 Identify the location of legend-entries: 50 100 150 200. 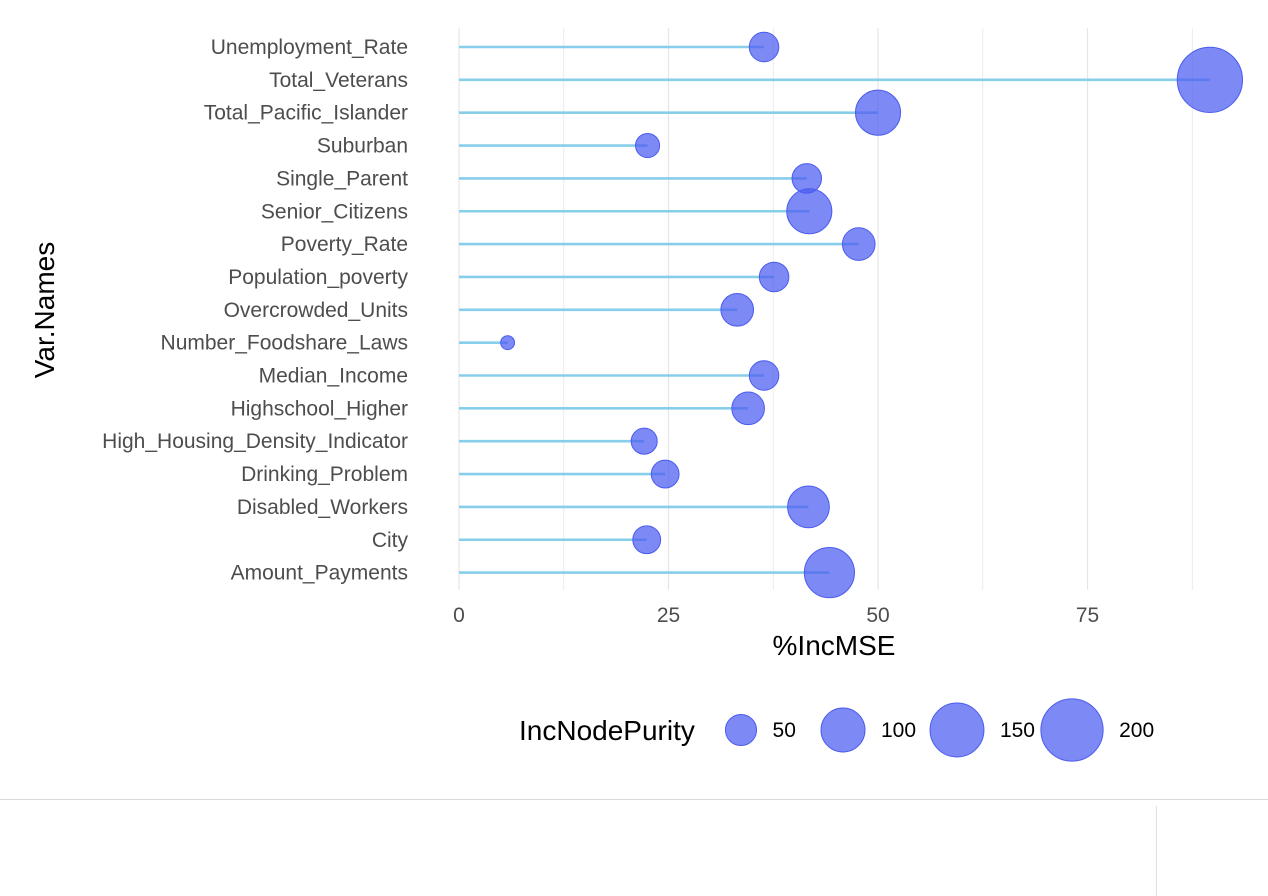
(939, 730).